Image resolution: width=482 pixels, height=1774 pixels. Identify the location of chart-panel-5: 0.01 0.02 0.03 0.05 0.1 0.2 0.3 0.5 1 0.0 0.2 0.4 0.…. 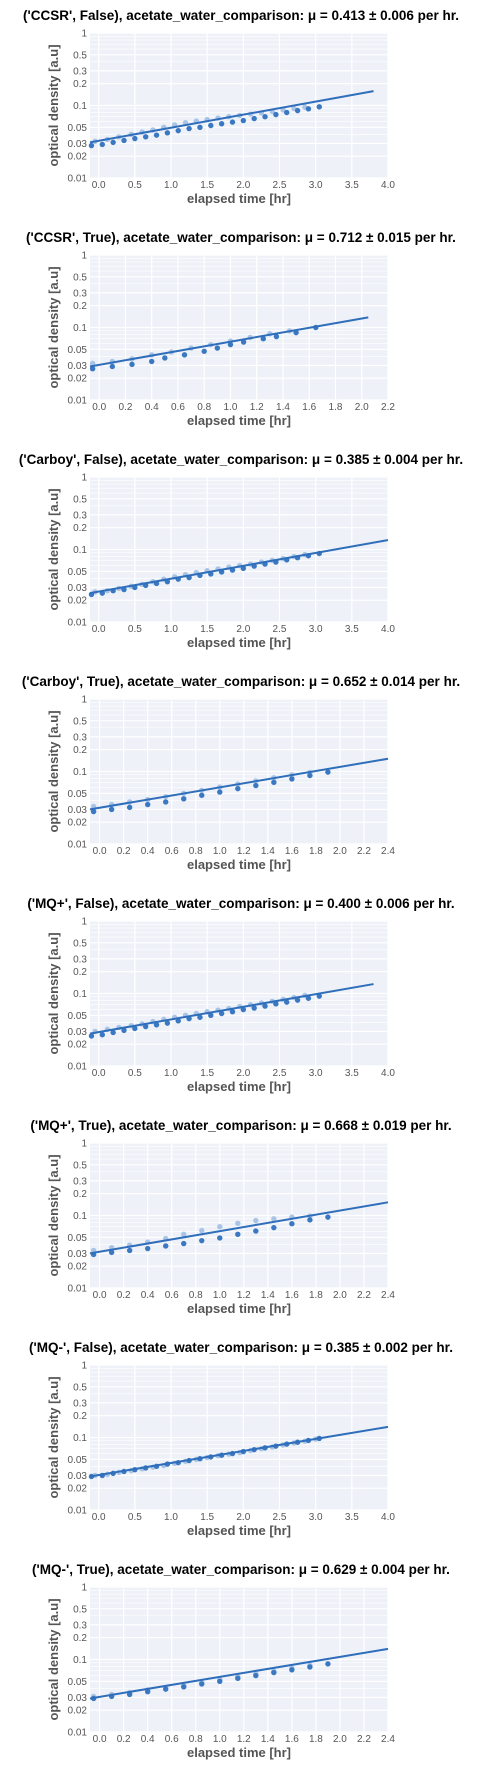
(240, 1217).